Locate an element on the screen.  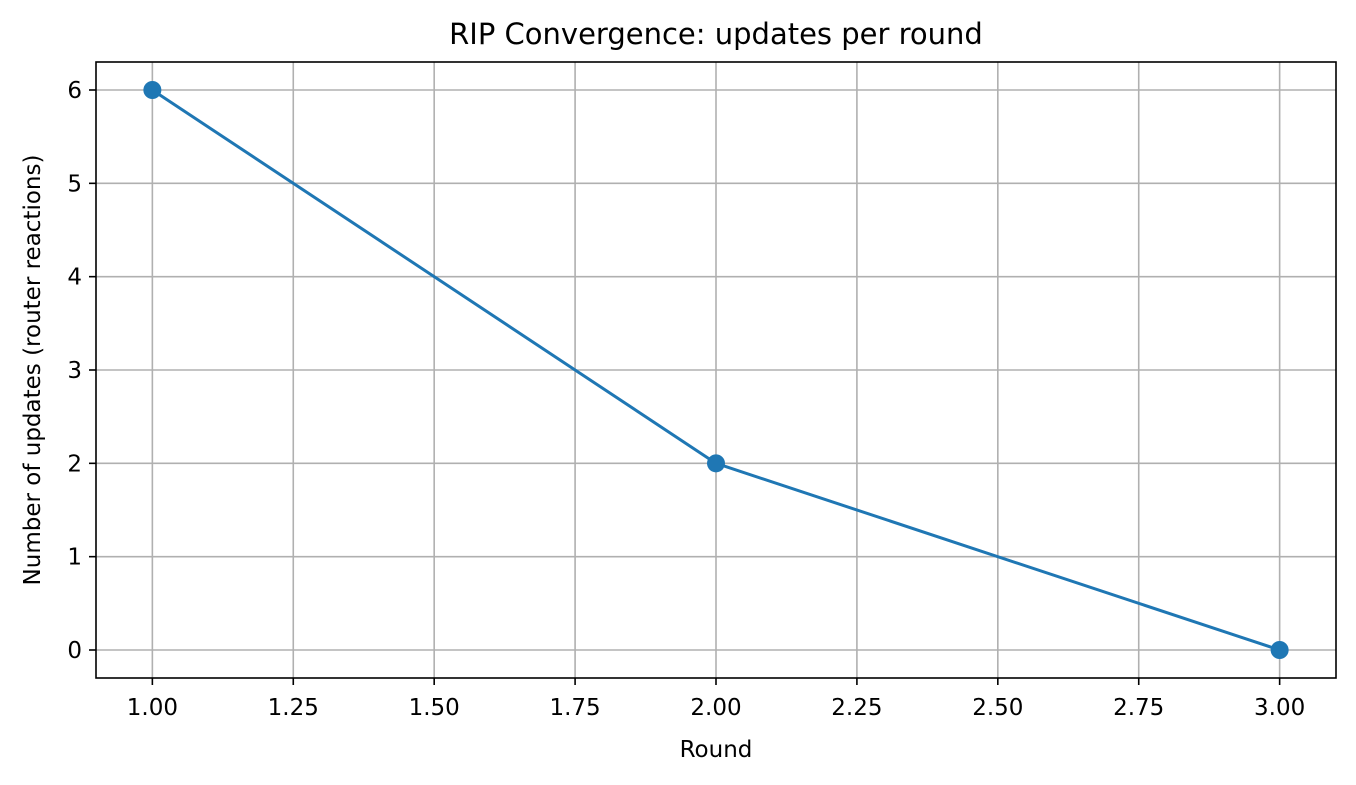
x-tick-label: 1.50 is located at coordinates (434, 708).